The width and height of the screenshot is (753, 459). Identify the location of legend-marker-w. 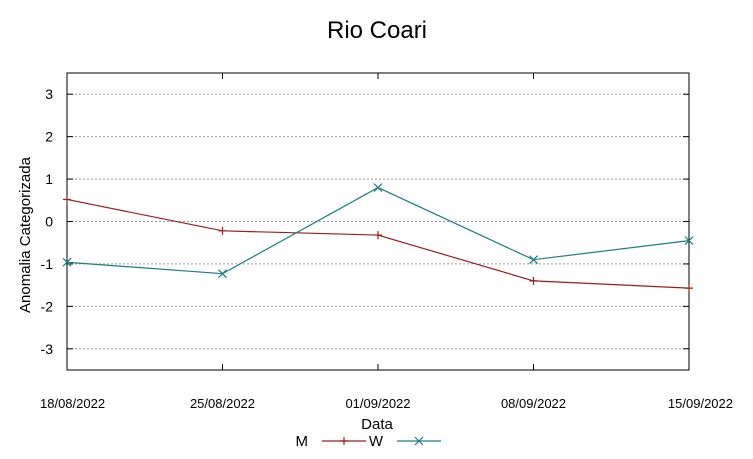
(419, 441).